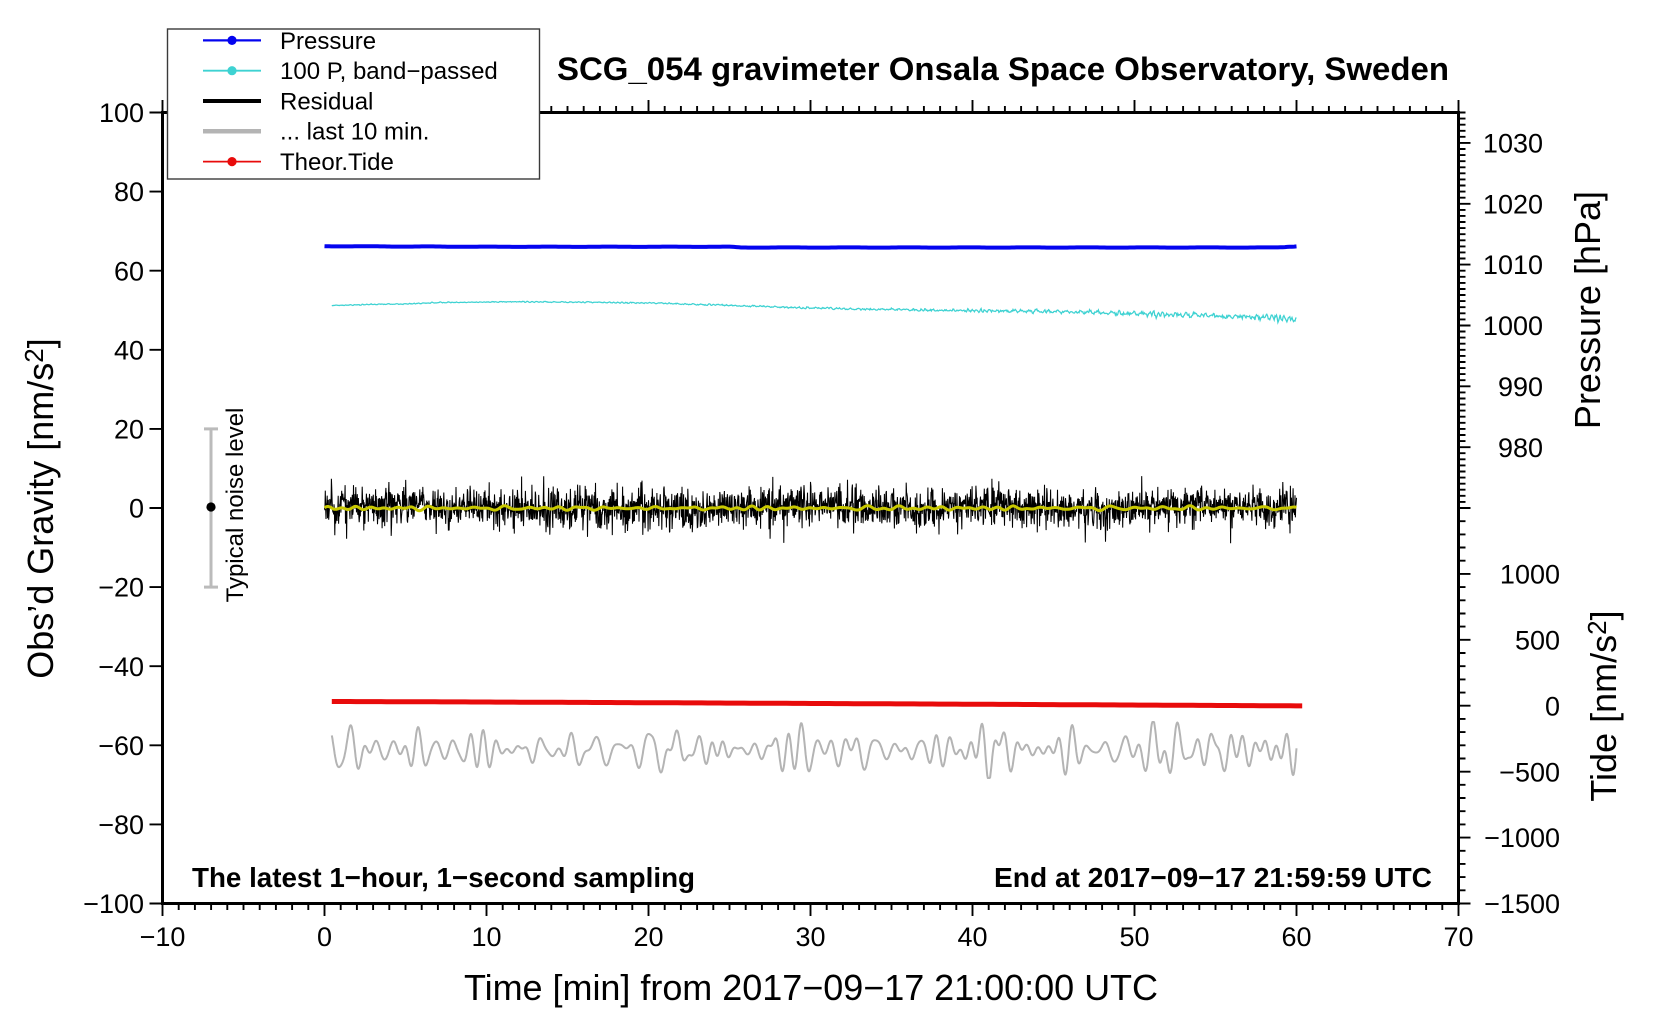 The height and width of the screenshot is (1020, 1660). I want to click on svg-text: 980, so click(1520, 448).